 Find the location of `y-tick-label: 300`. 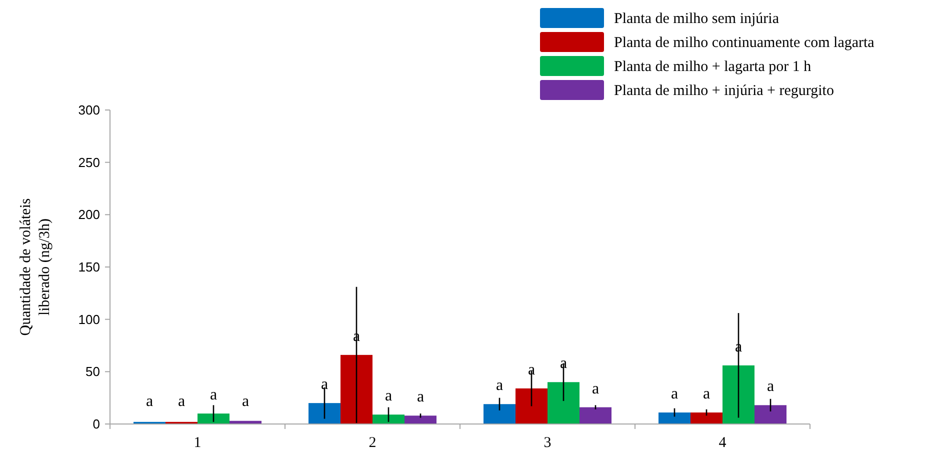

y-tick-label: 300 is located at coordinates (89, 110).